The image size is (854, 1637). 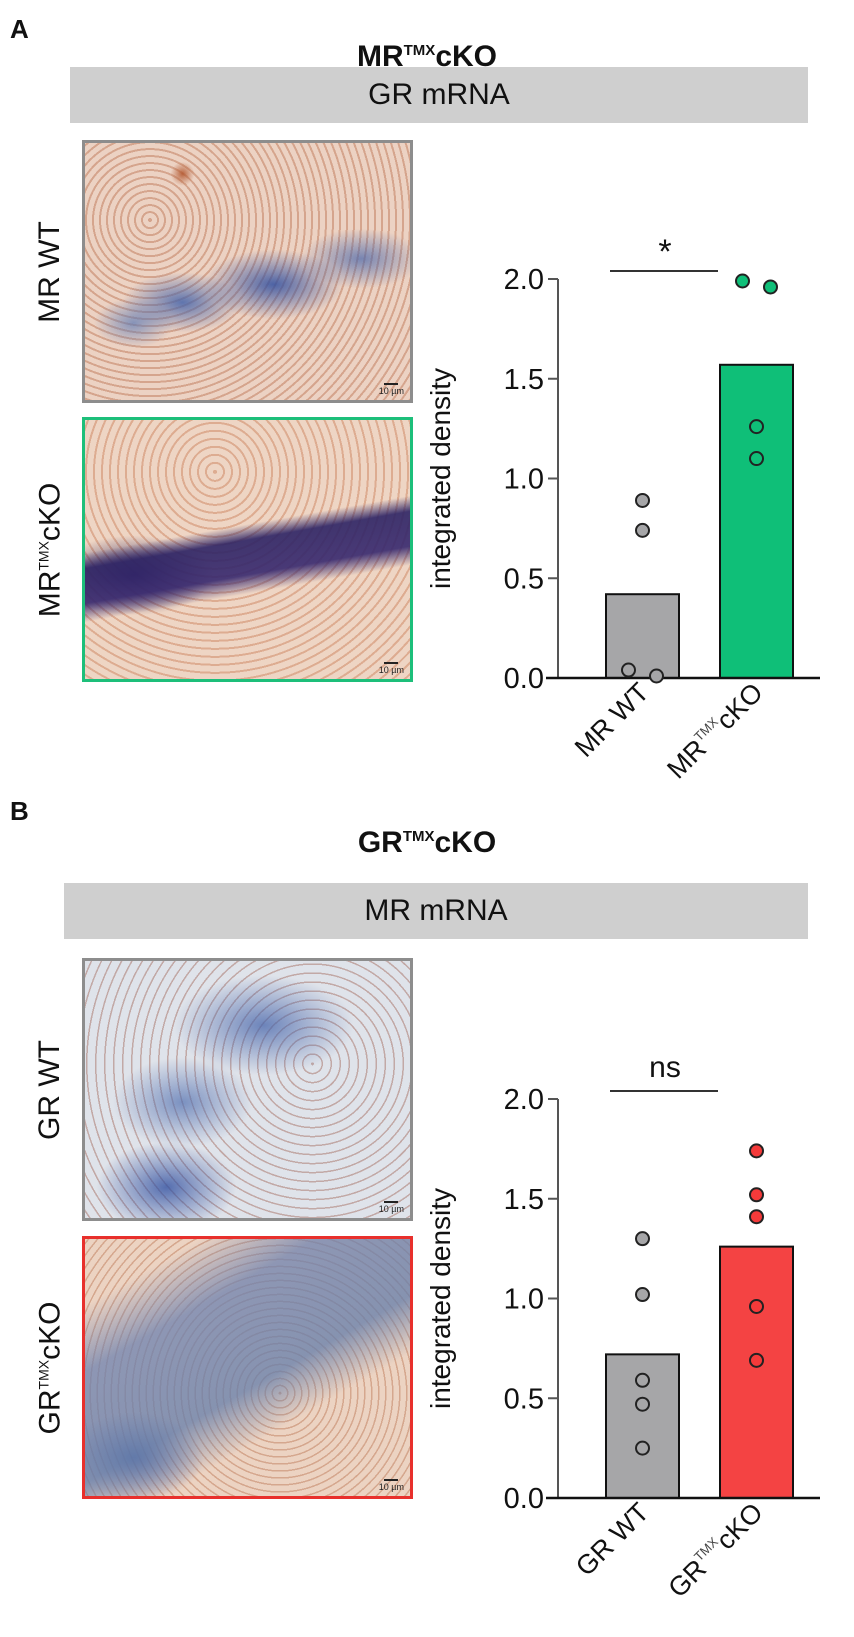 I want to click on title-tail: cKO, so click(x=465, y=842).